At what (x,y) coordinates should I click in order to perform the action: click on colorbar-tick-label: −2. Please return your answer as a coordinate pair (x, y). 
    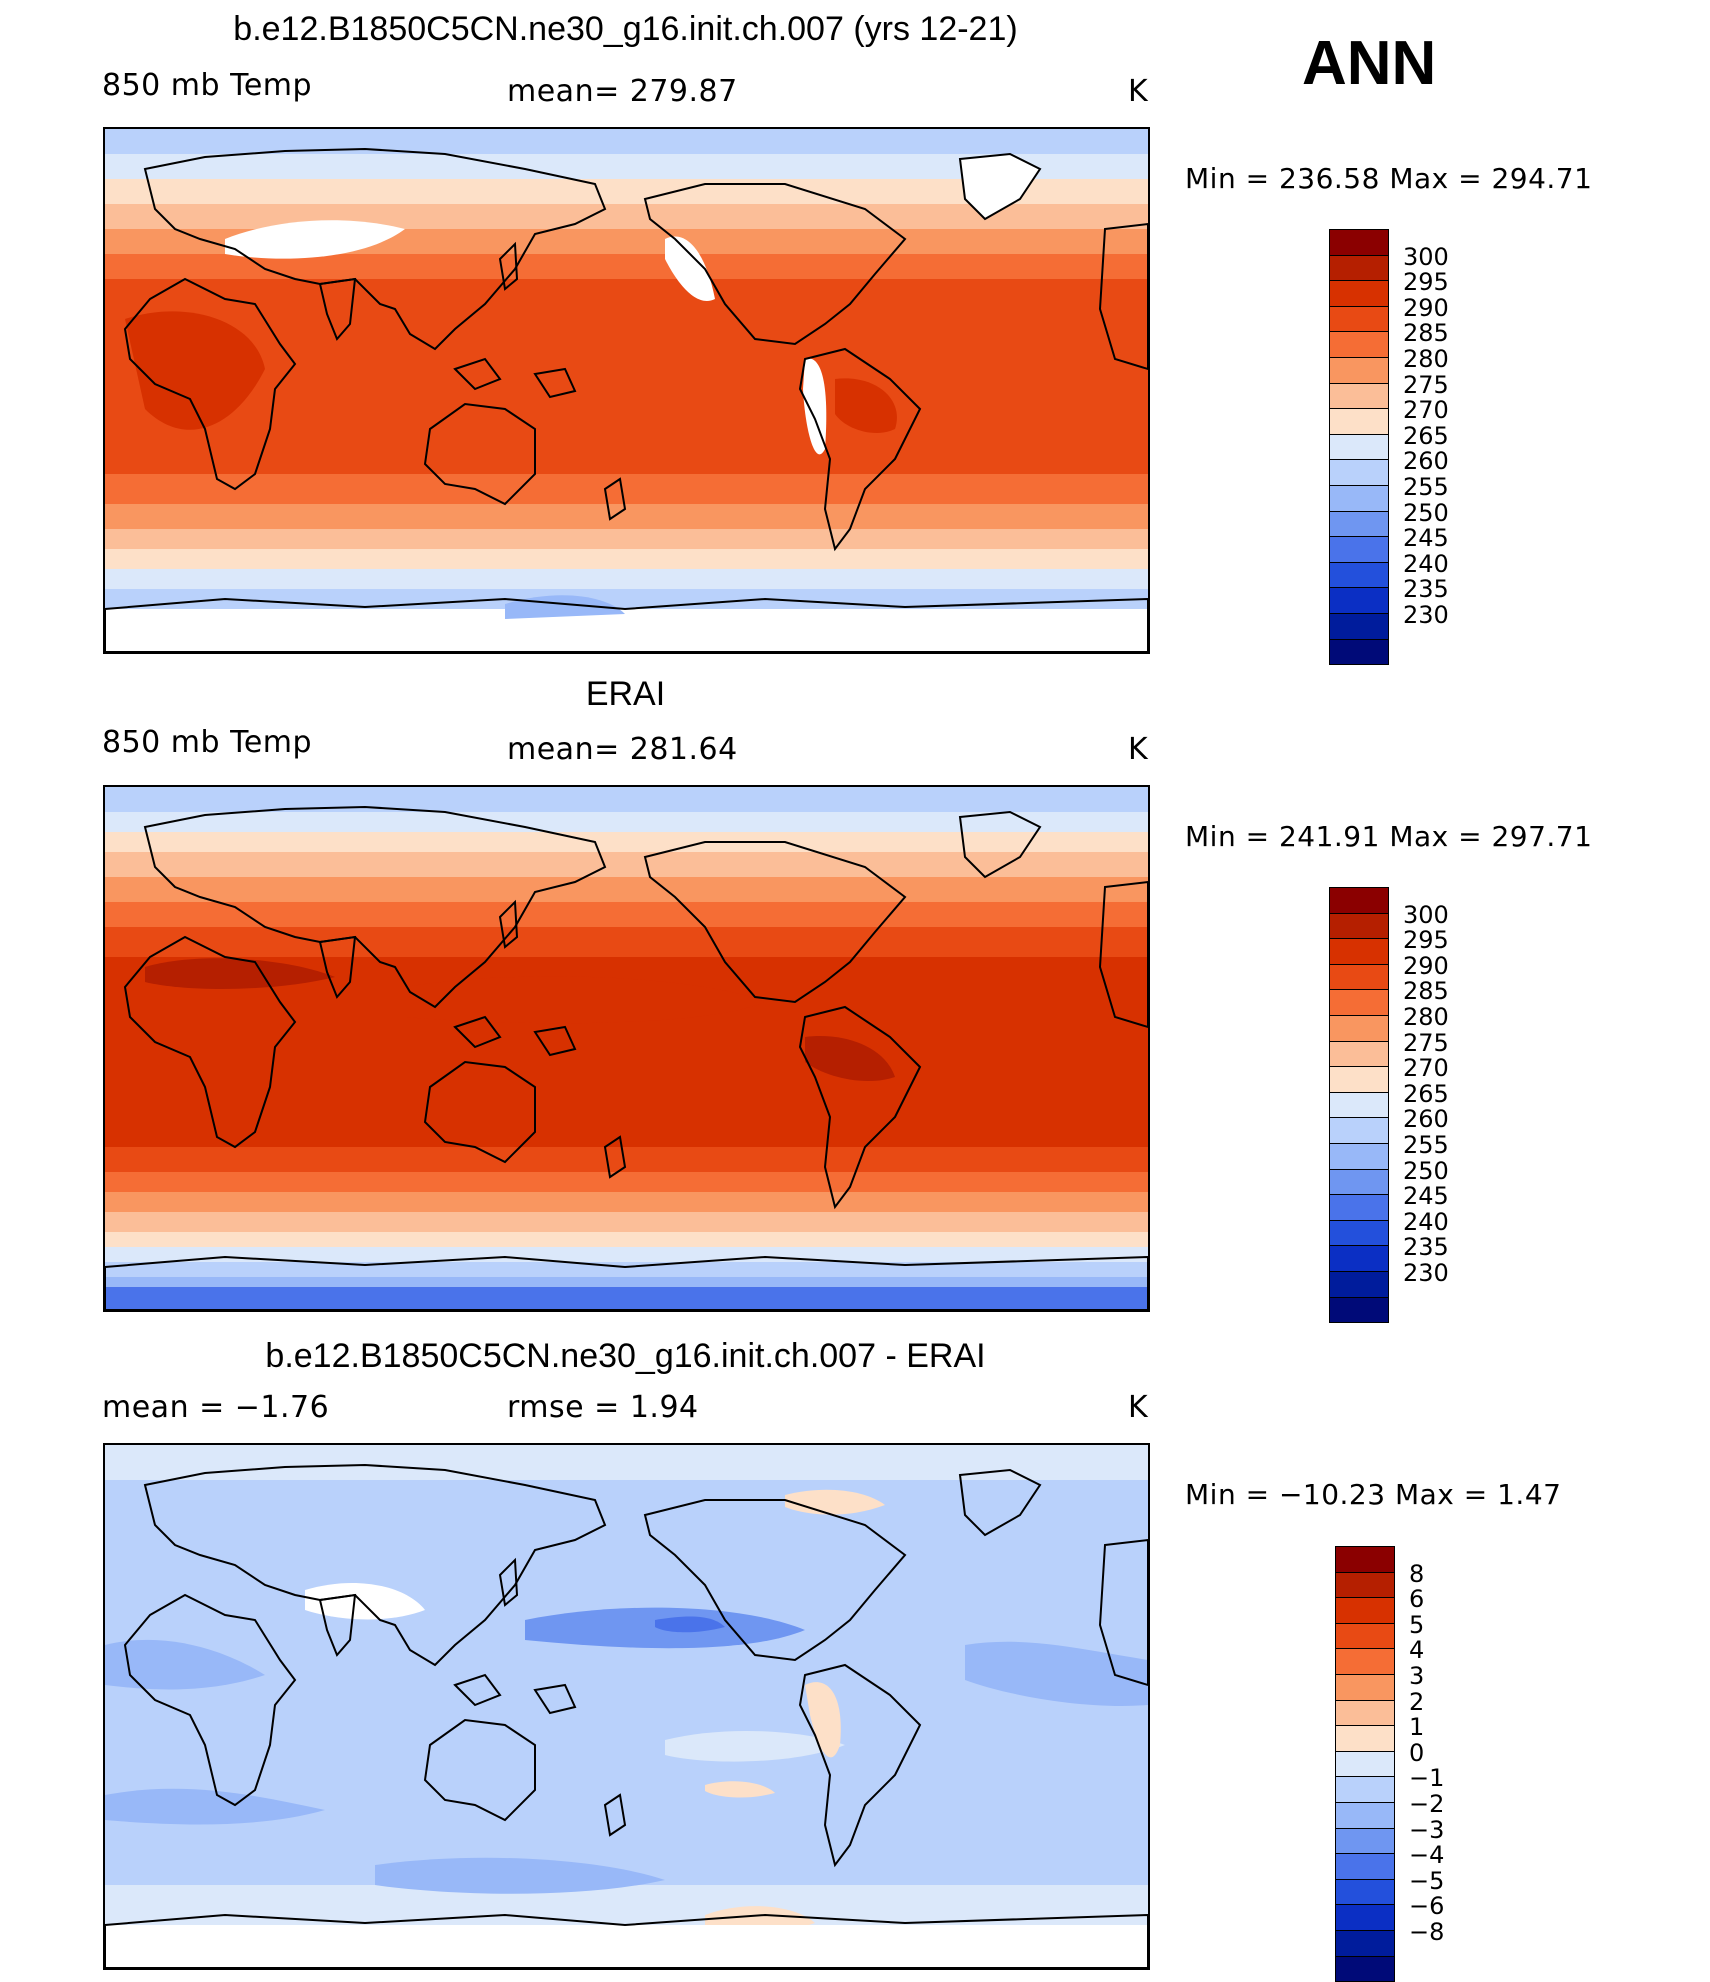
    Looking at the image, I should click on (1427, 1804).